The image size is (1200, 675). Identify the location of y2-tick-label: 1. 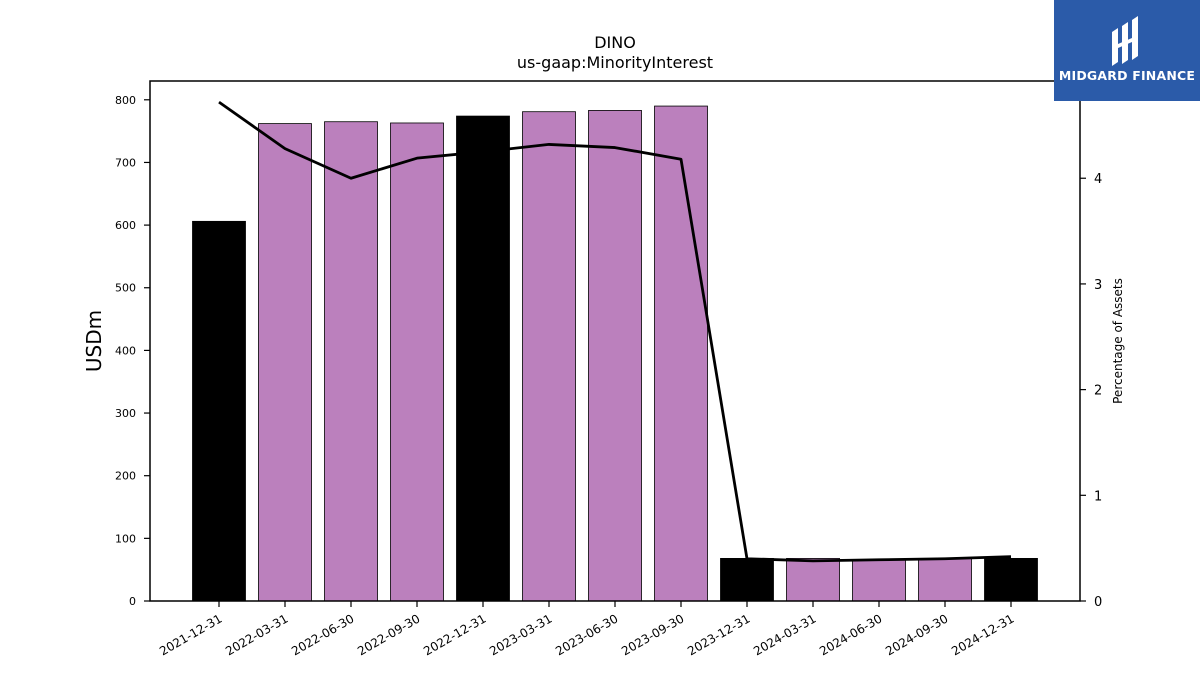
(1098, 496).